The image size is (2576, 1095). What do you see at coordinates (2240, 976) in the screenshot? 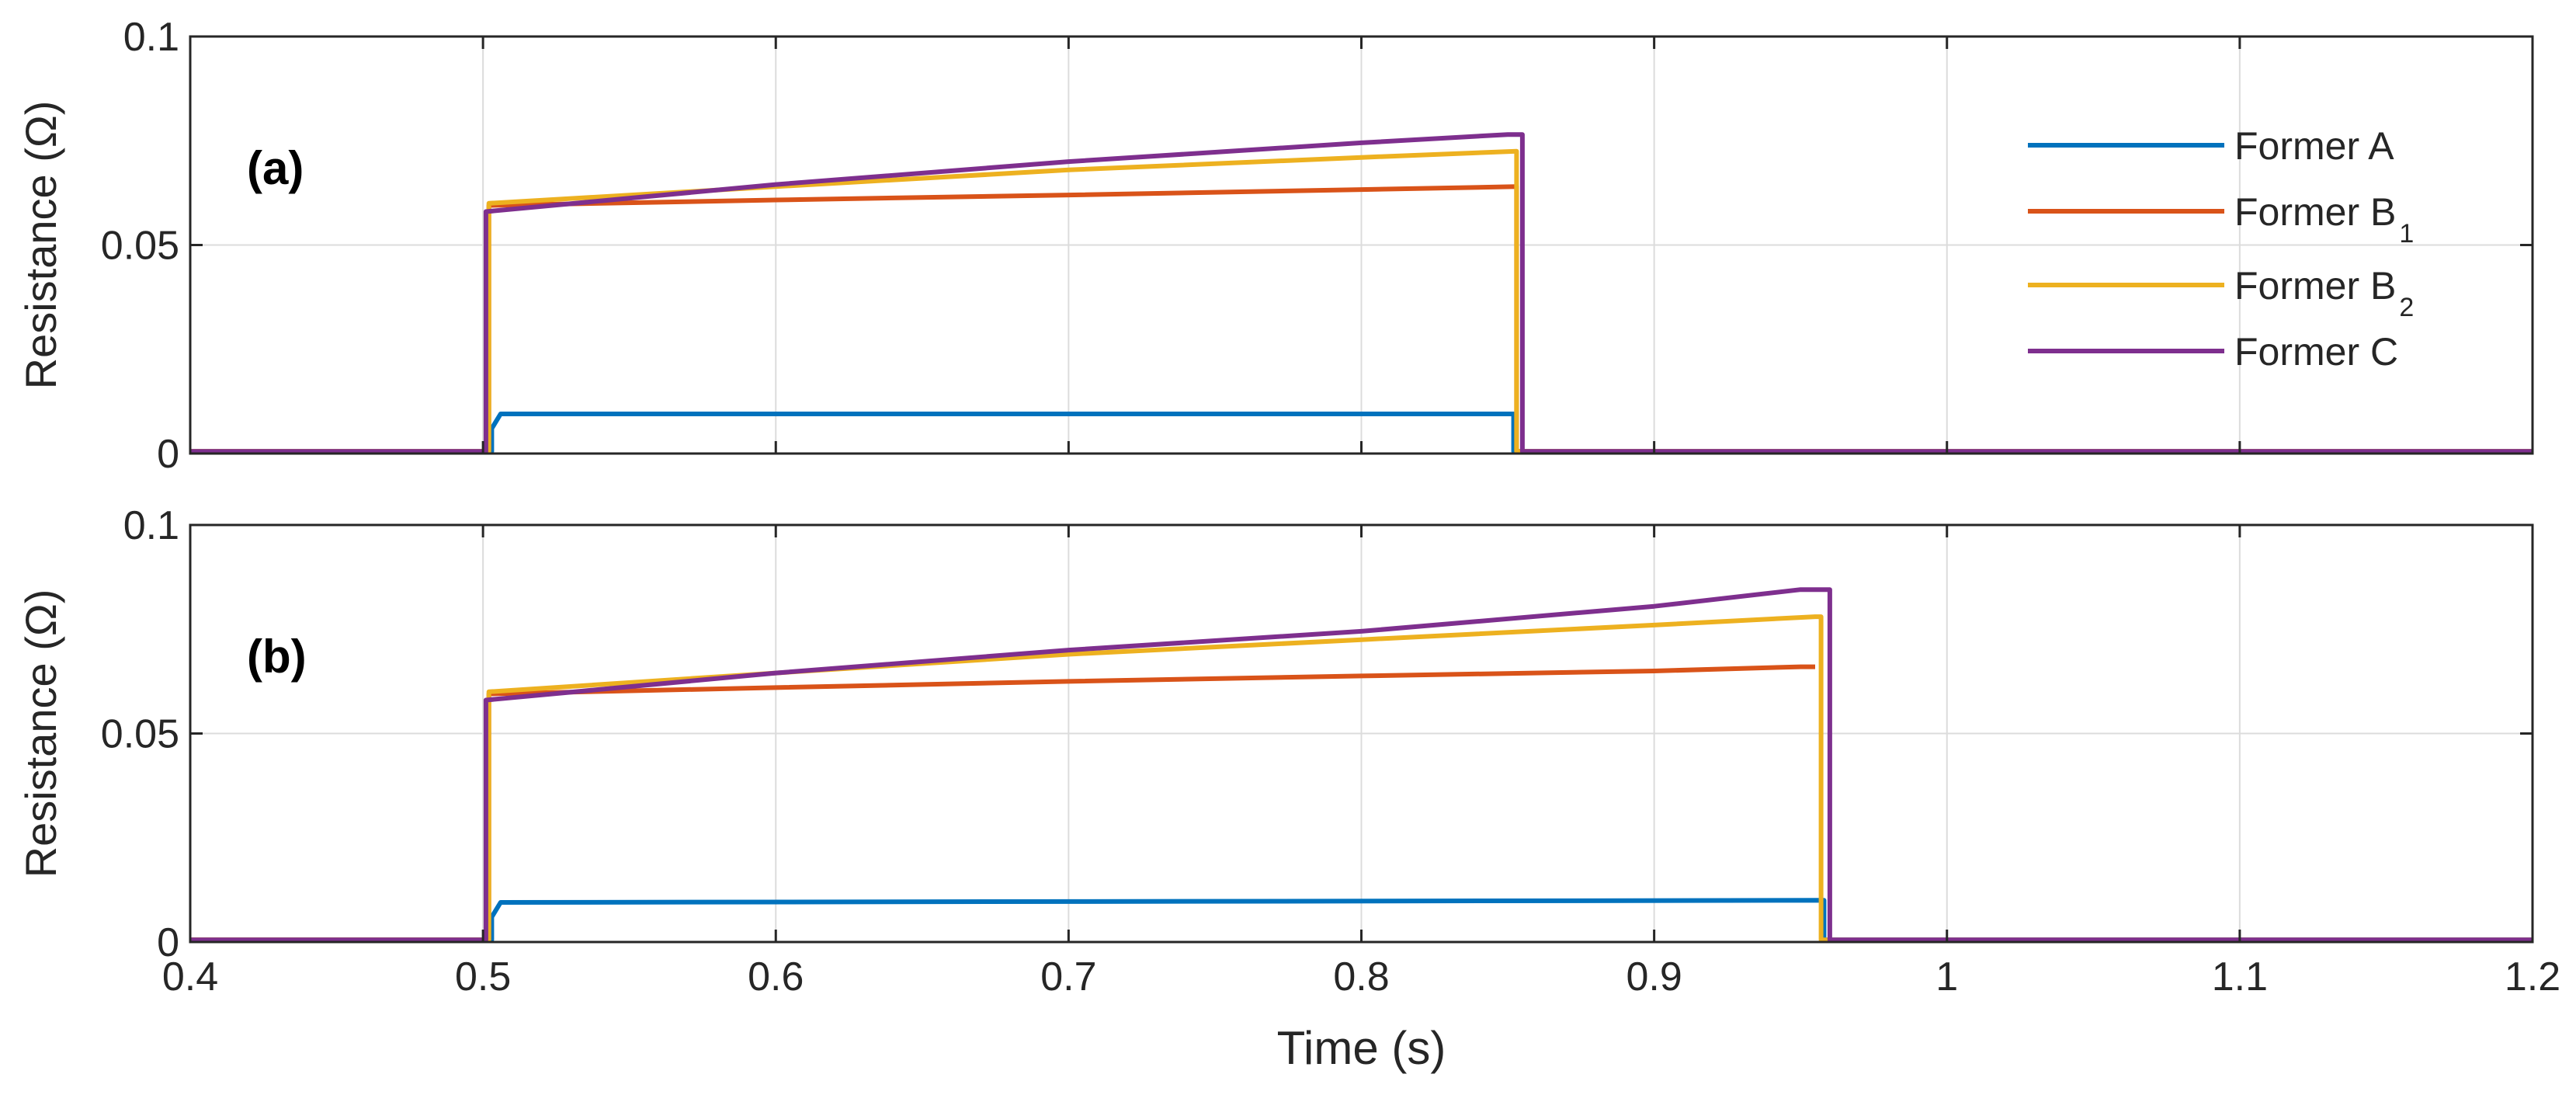
I see `x-tick-label: 1.1` at bounding box center [2240, 976].